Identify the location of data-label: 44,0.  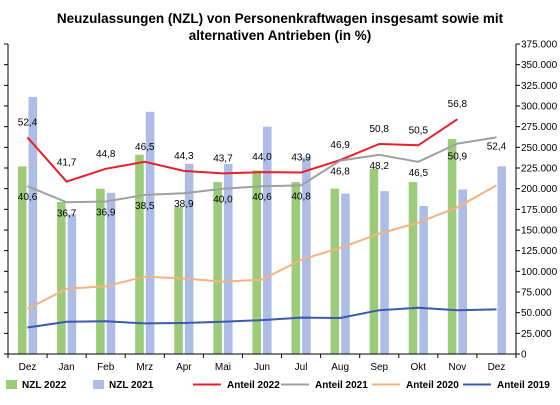
(262, 157).